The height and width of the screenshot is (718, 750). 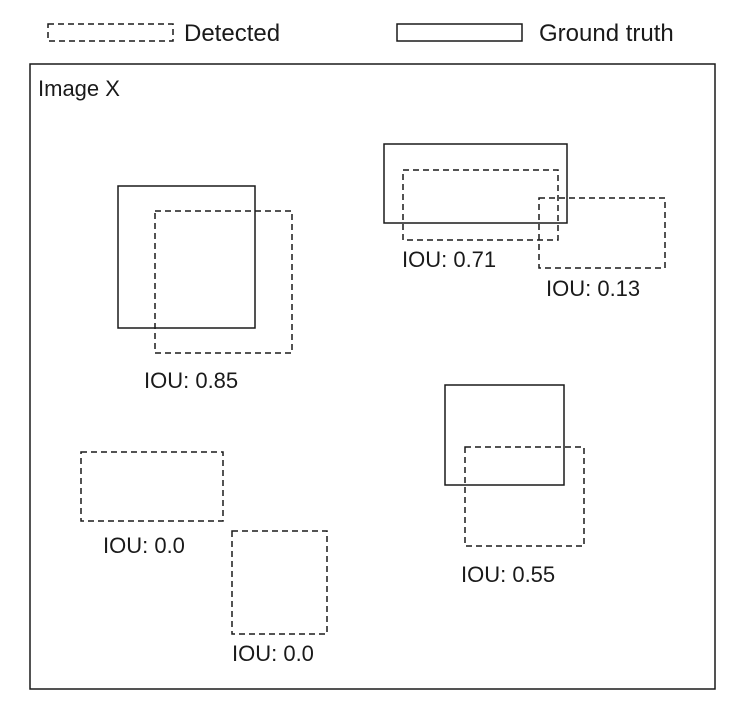 What do you see at coordinates (508, 574) in the screenshot?
I see `iou-label: IOU: 0.55` at bounding box center [508, 574].